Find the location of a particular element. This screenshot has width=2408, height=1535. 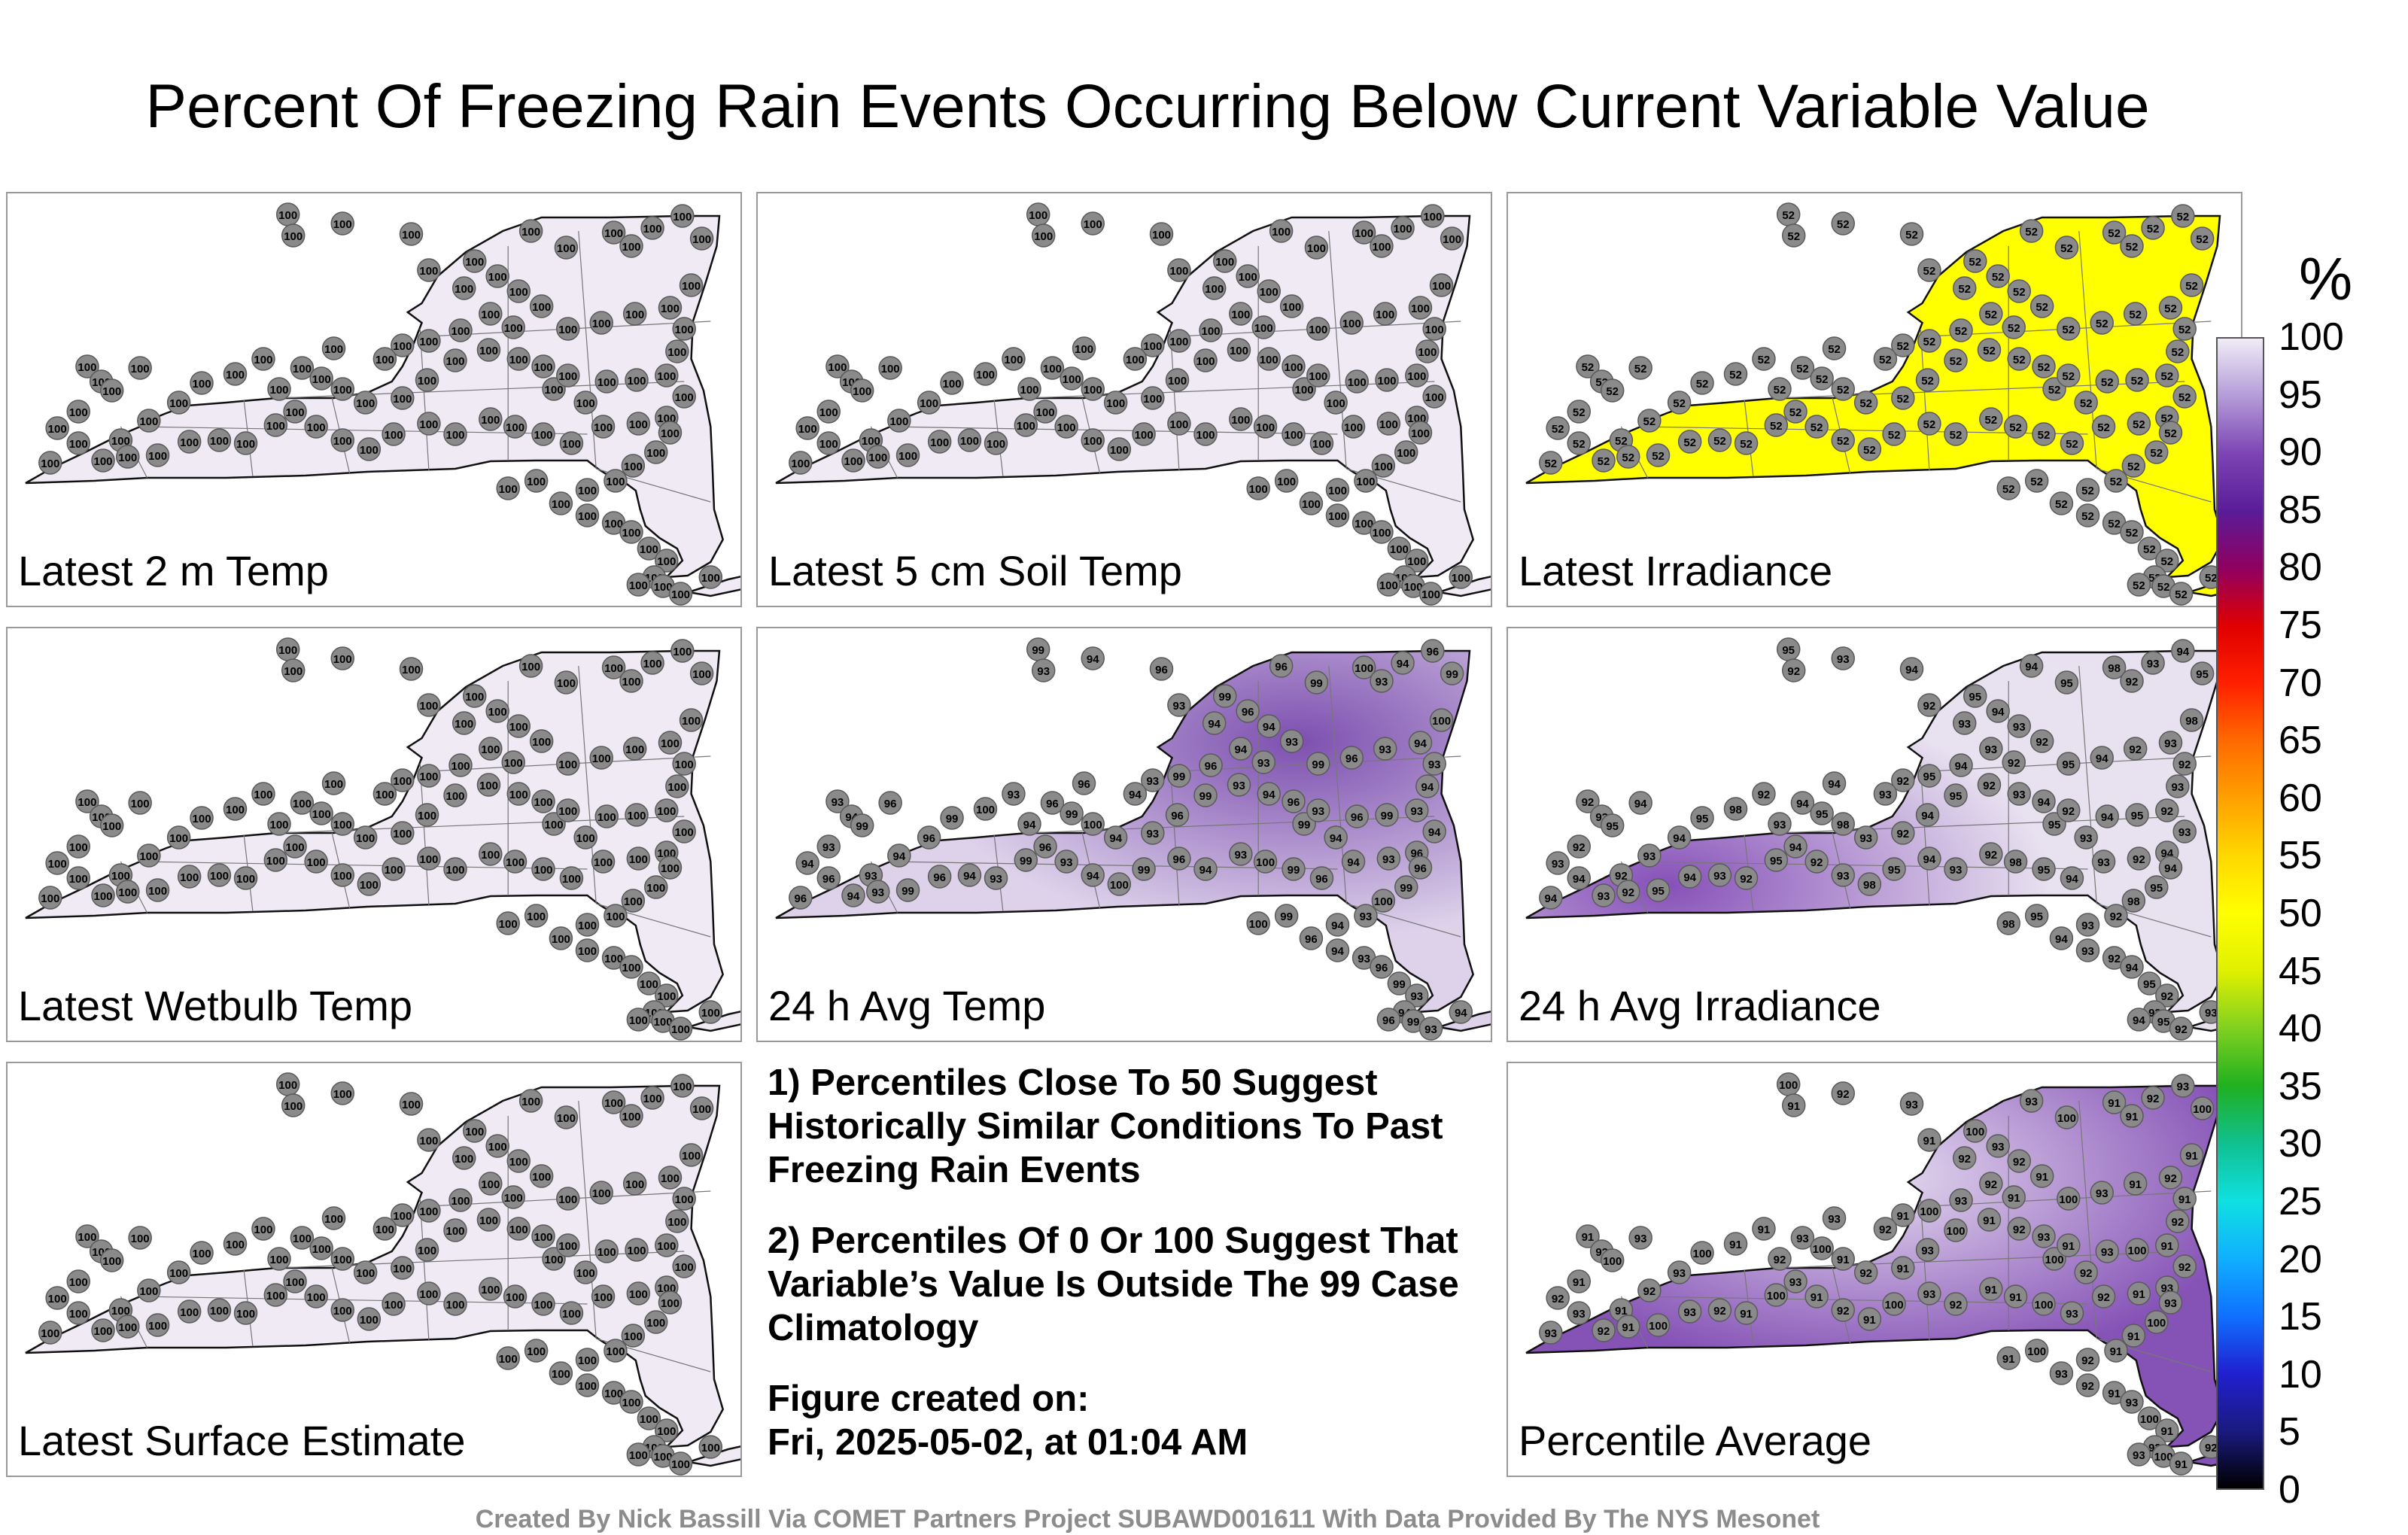

station-marker: 95 is located at coordinates (2066, 682).